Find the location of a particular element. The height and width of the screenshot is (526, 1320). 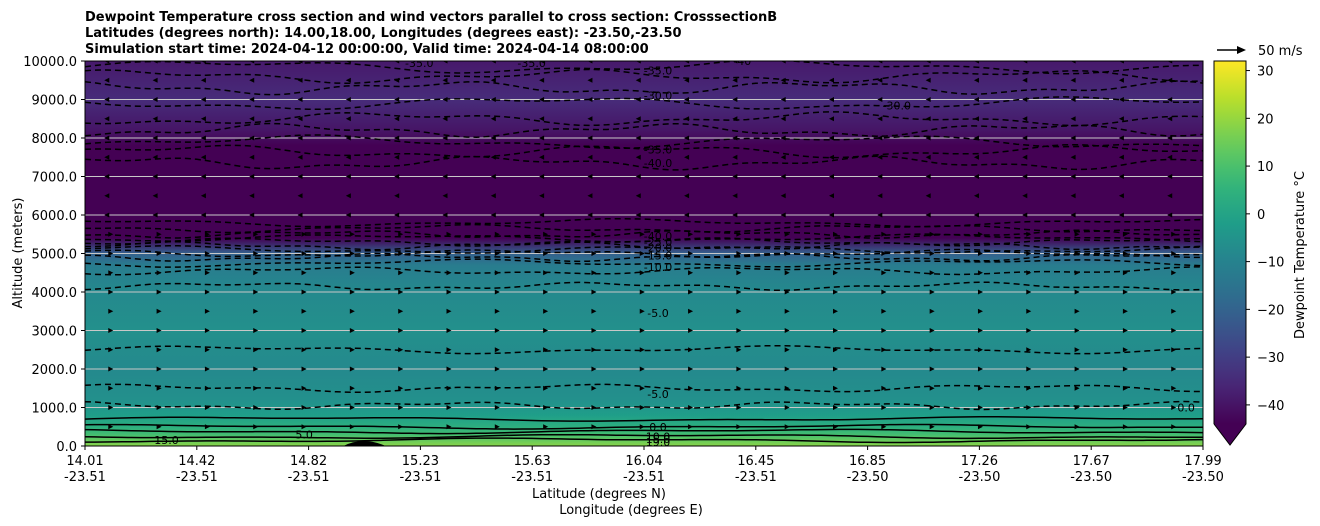

colorbar-tick-label: 10 is located at coordinates (1265, 167).